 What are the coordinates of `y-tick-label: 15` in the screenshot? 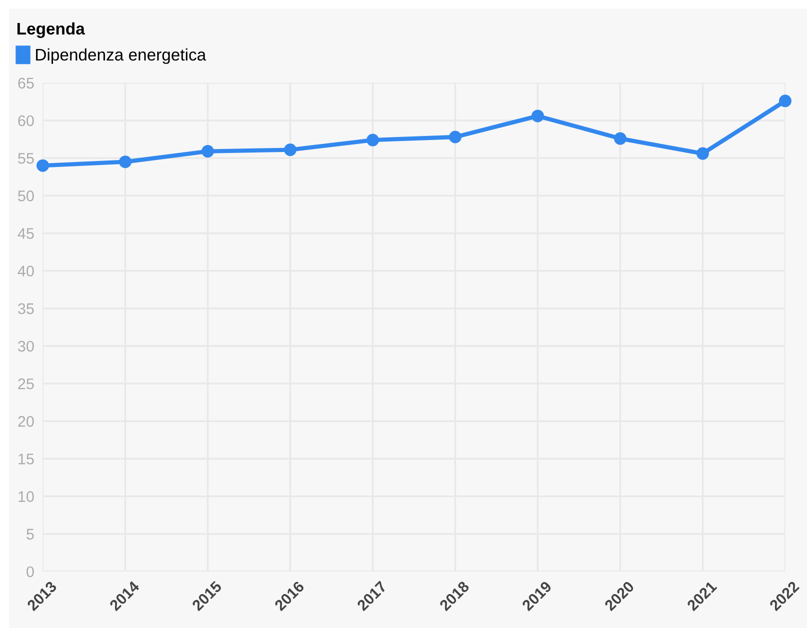 It's located at (26, 459).